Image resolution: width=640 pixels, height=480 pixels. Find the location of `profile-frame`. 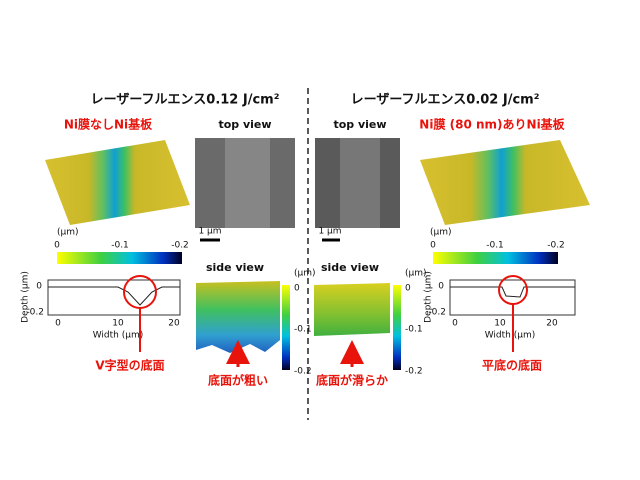

profile-frame is located at coordinates (114, 297).